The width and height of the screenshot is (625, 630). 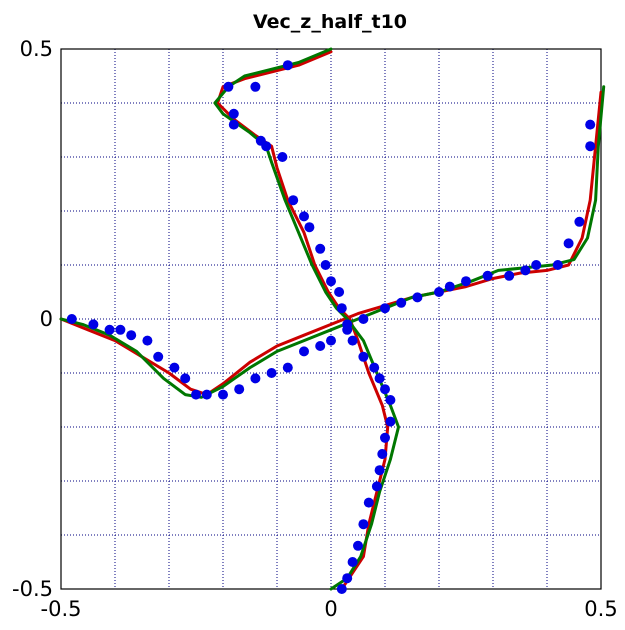 What do you see at coordinates (330, 22) in the screenshot?
I see `chart-title: Vec_z_half_t10` at bounding box center [330, 22].